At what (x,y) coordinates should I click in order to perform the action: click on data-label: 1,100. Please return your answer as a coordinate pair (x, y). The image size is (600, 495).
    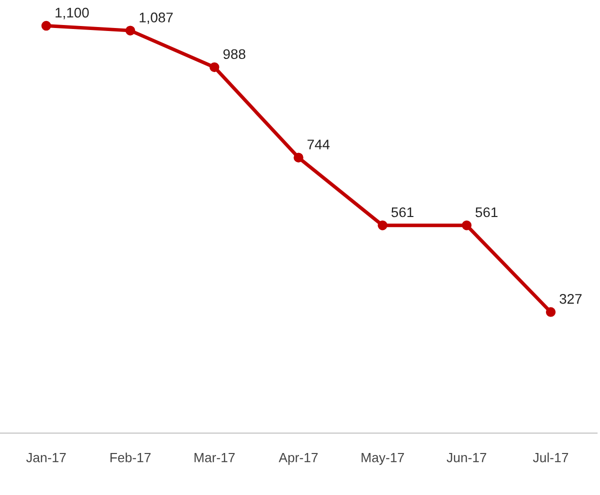
    Looking at the image, I should click on (72, 14).